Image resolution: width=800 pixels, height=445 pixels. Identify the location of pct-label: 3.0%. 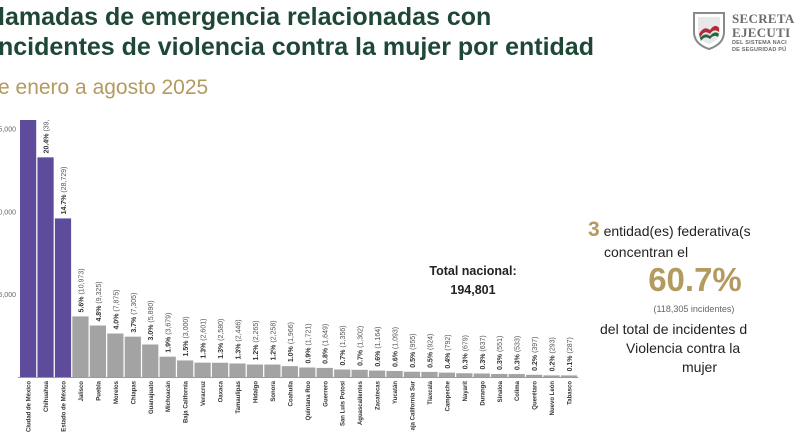
(151, 332).